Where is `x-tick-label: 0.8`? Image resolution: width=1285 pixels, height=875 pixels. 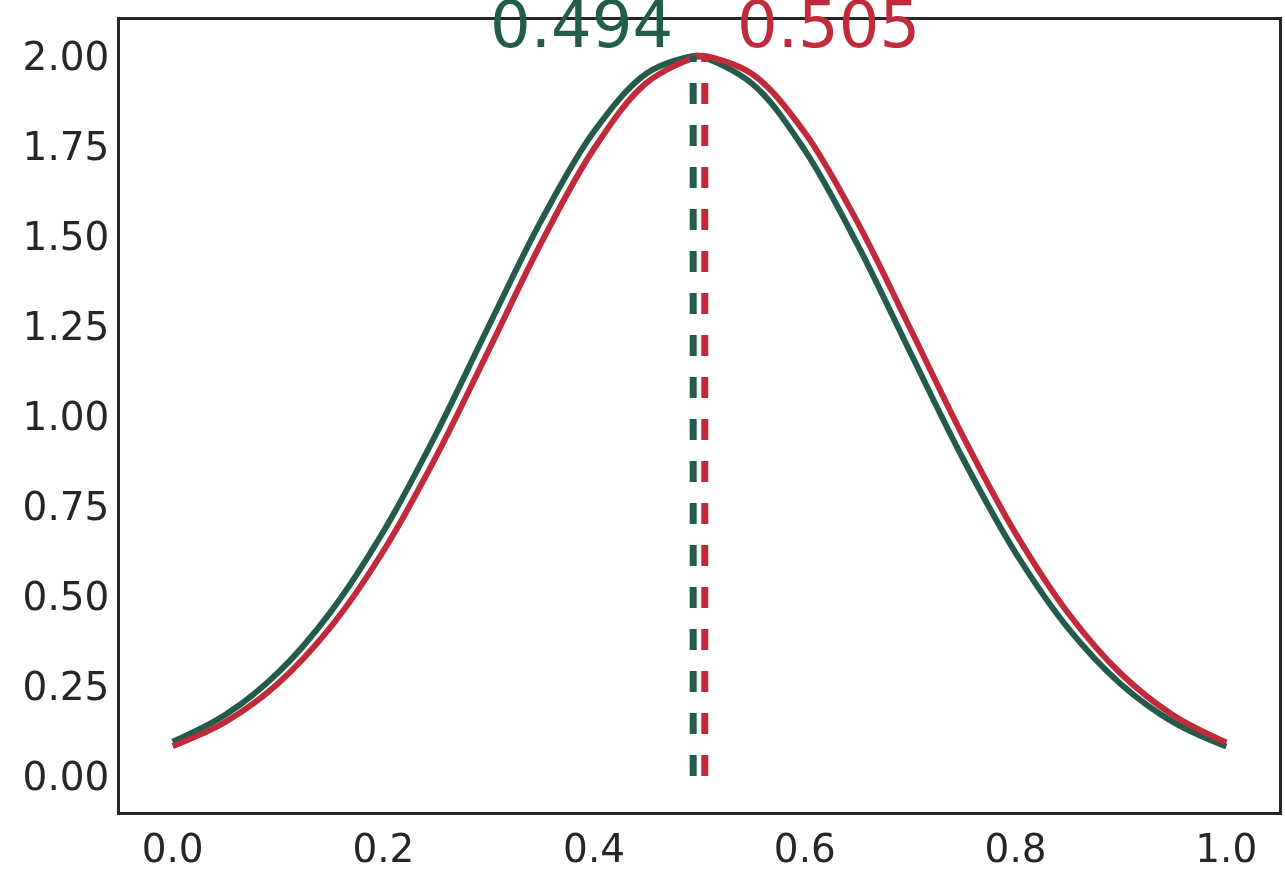 x-tick-label: 0.8 is located at coordinates (1015, 848).